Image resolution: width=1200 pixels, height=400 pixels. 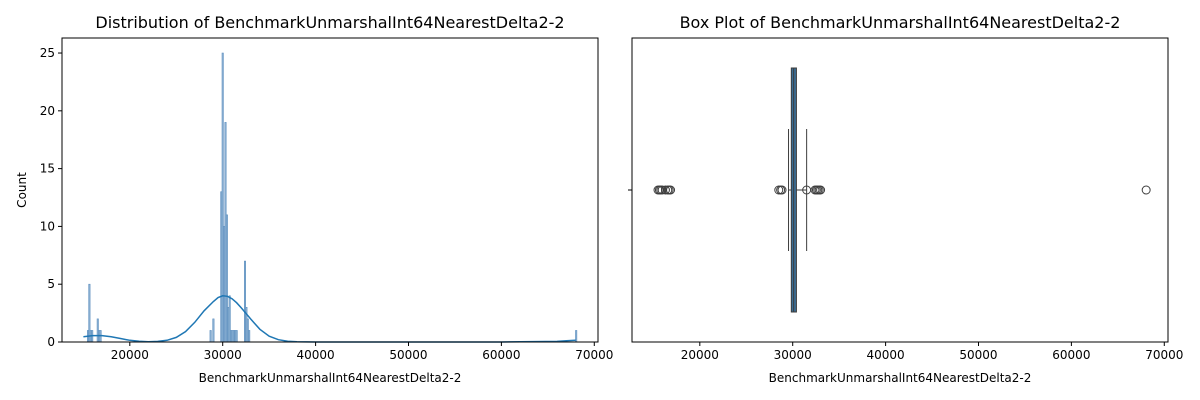 What do you see at coordinates (47, 169) in the screenshot?
I see `y-tick-label: 15` at bounding box center [47, 169].